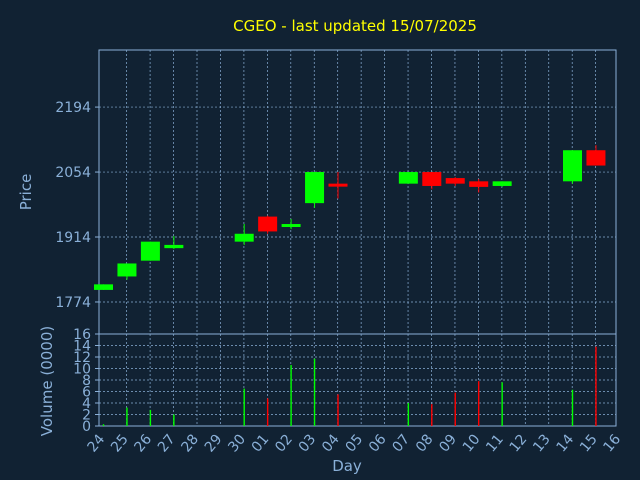 The height and width of the screenshot is (480, 640). Describe the element at coordinates (261, 443) in the screenshot. I see `x-tick-label: 01` at that location.